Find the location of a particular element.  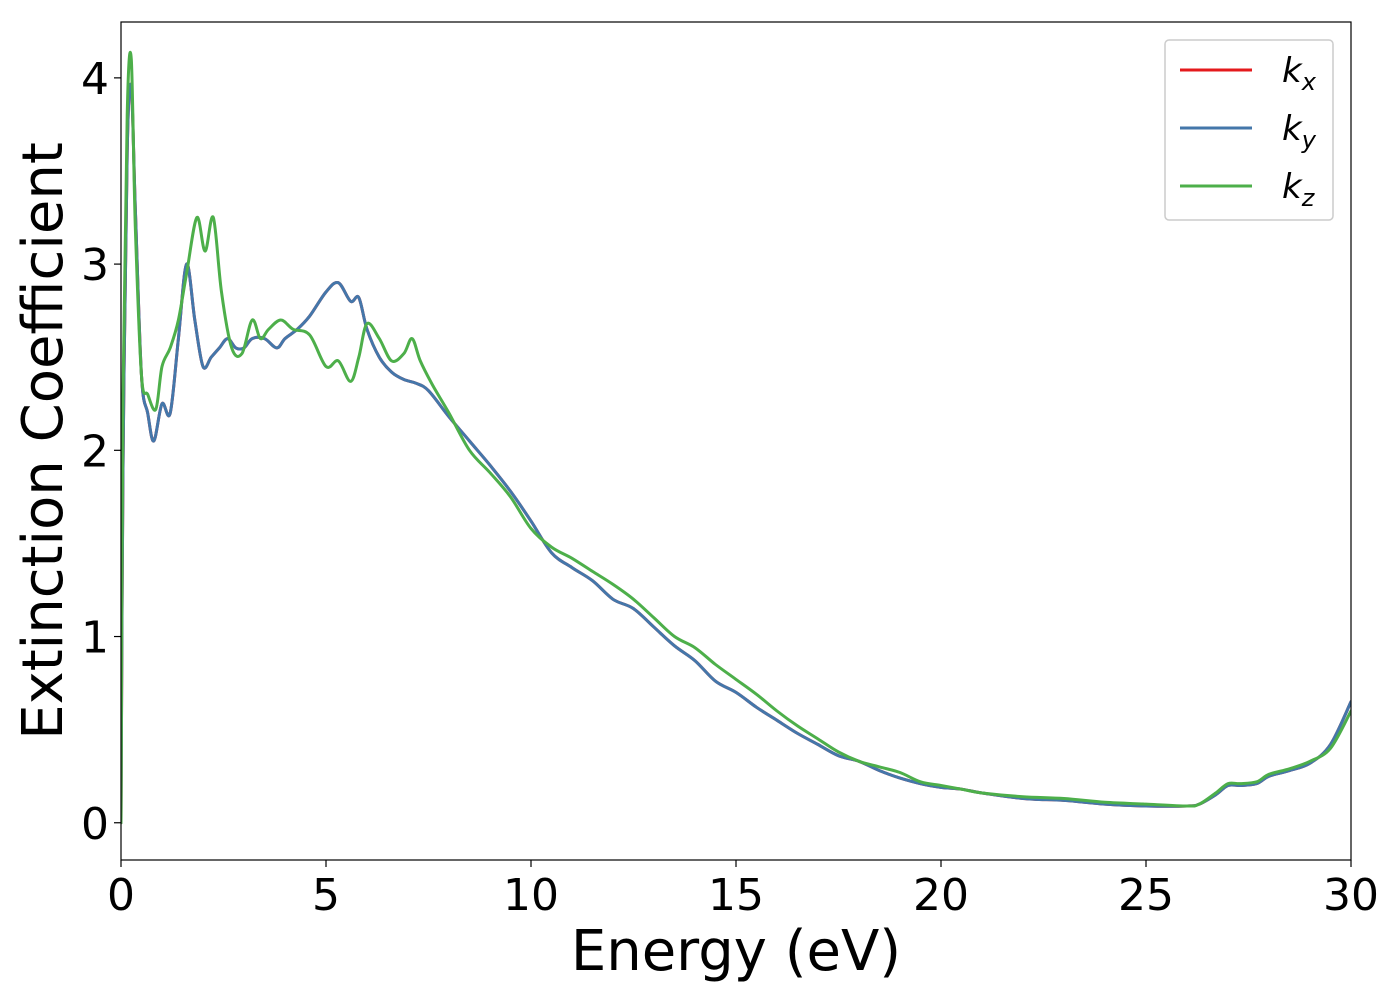

y-axis-label: Extinction Coefficient is located at coordinates (43, 441).